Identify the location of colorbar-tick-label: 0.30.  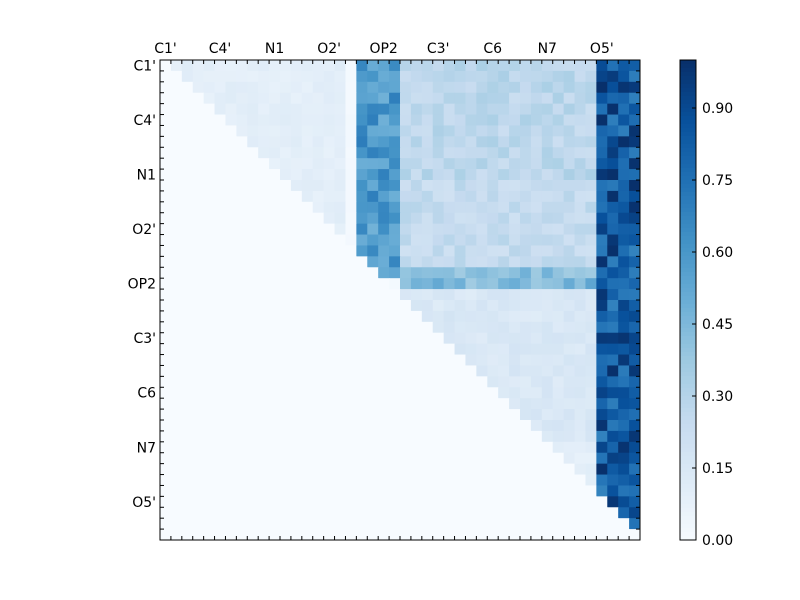
(717, 397).